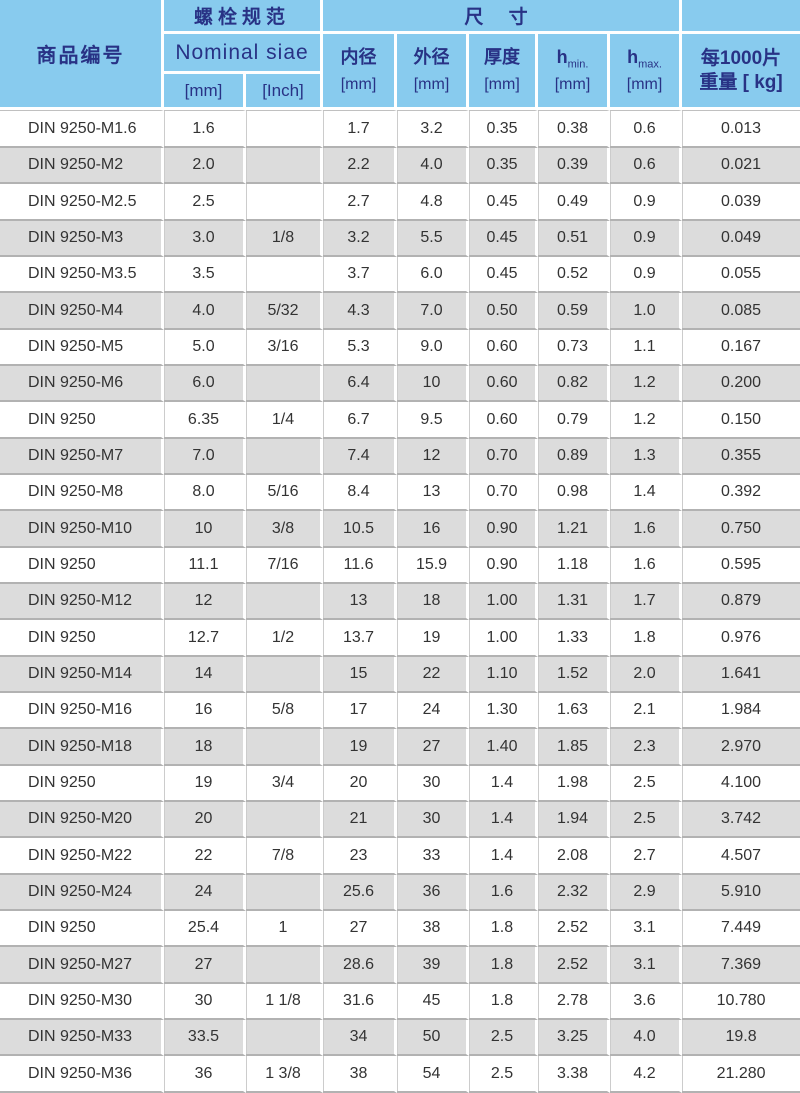 This screenshot has height=1093, width=800. Describe the element at coordinates (400, 457) in the screenshot. I see `table-row: DIN 9250-M7 7.0 7.4 12 0.70 0.89 1.3 0.355` at that location.